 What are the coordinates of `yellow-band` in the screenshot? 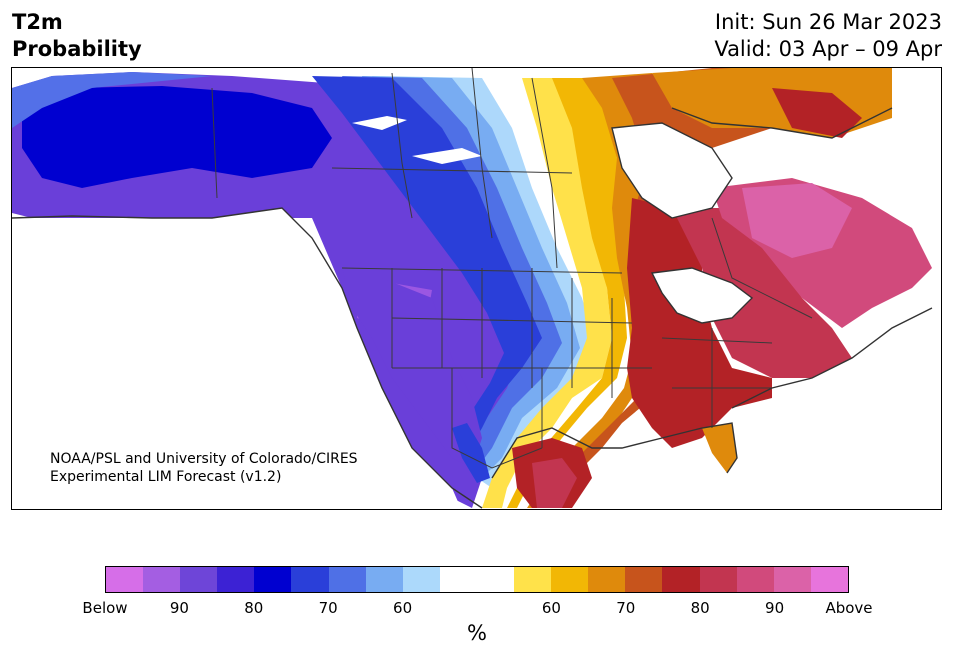 It's located at (547, 293).